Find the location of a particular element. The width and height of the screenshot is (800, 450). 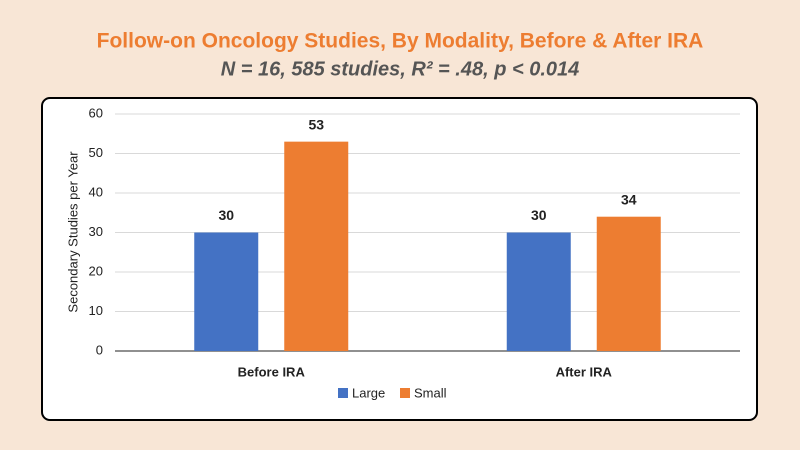

y-tick-label: 50 is located at coordinates (96, 152).